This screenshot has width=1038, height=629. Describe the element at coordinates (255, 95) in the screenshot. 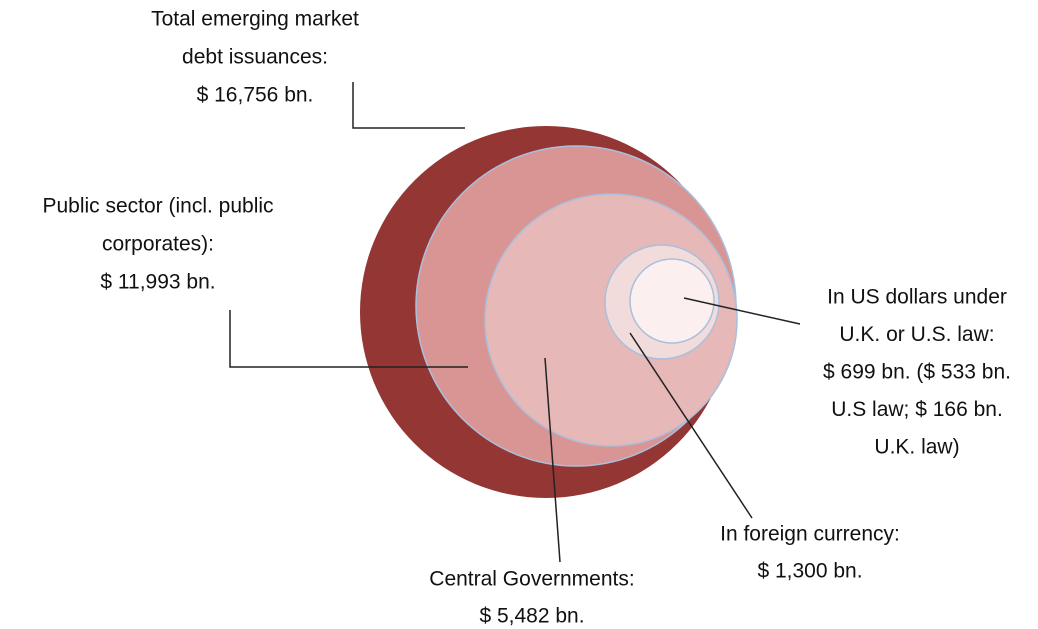

I see `label-line: $ 16,756 bn.` at that location.